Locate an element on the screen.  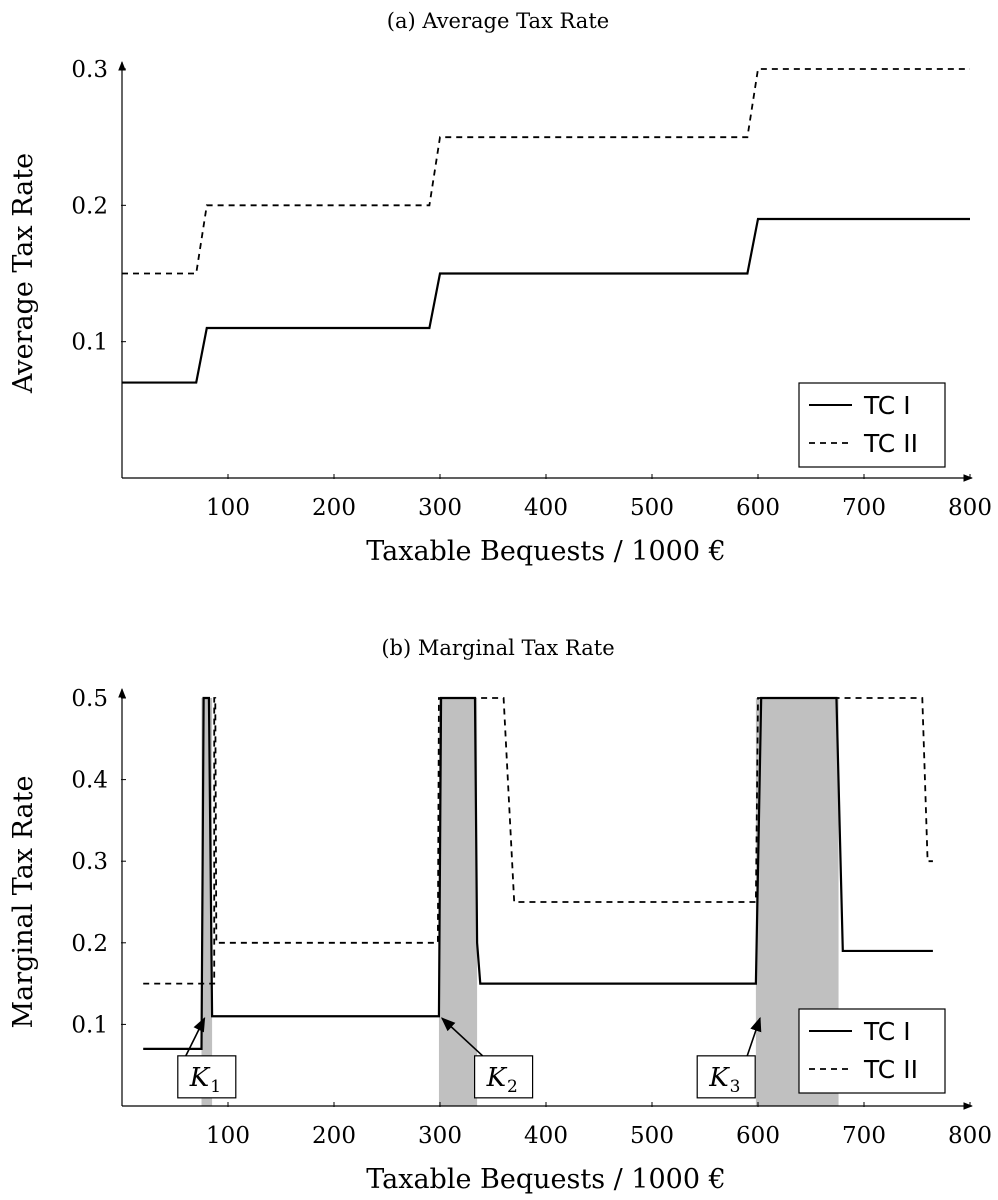
panel-a-x-axis-label: Taxable Bequests / 1000 € is located at coordinates (546, 551).